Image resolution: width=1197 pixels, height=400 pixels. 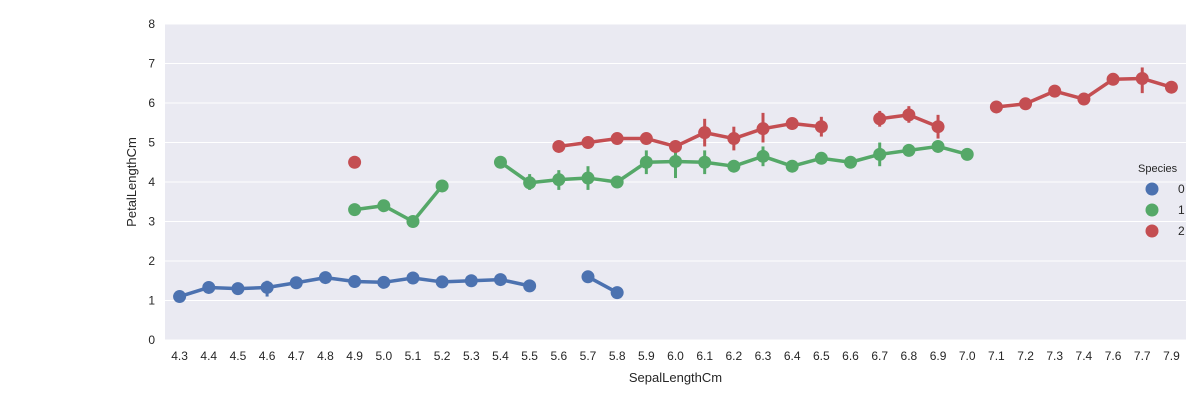 I want to click on x-tick-label: 7.2, so click(x=1025, y=356).